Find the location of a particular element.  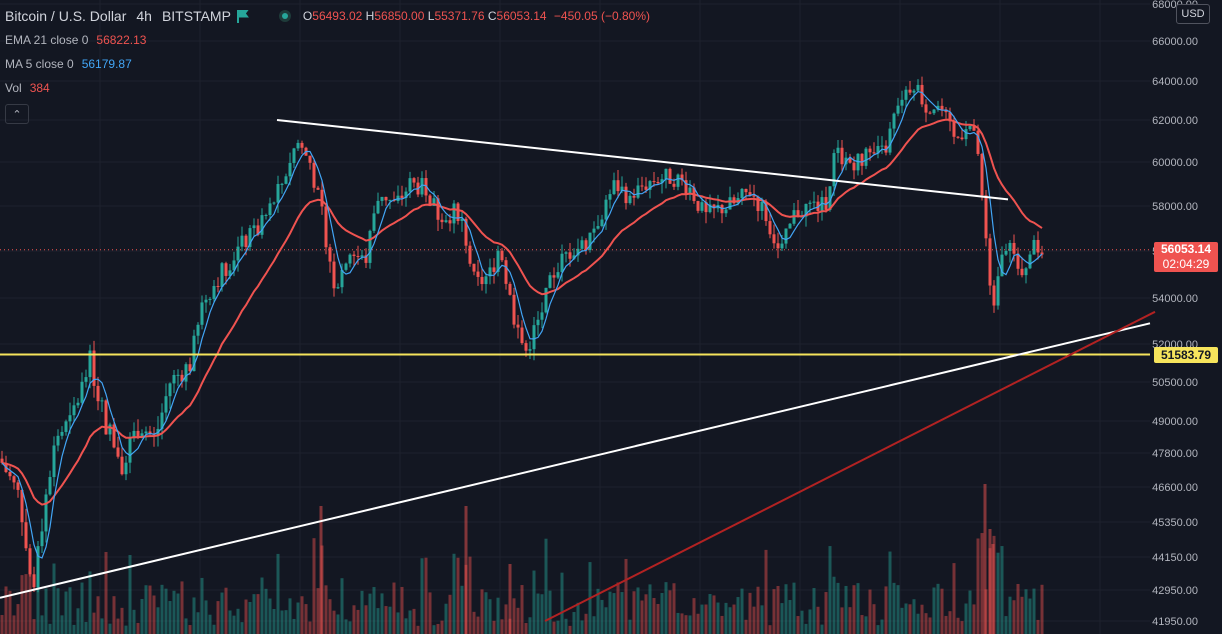

current-price-label: 56053.14 is located at coordinates (1186, 248).